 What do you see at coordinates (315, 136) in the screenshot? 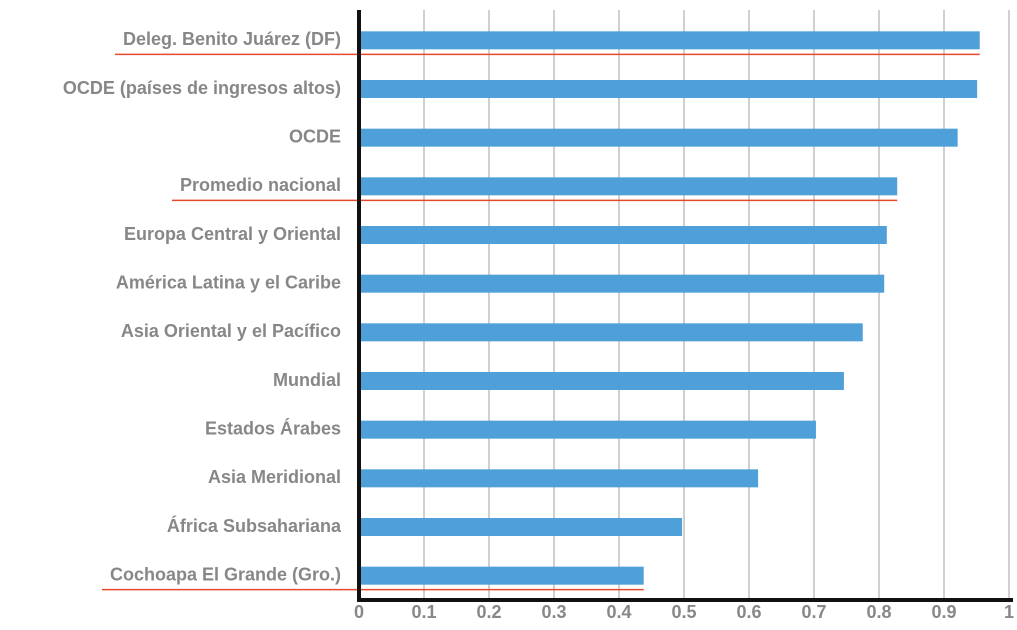
I see `y-tick-label: OCDE` at bounding box center [315, 136].